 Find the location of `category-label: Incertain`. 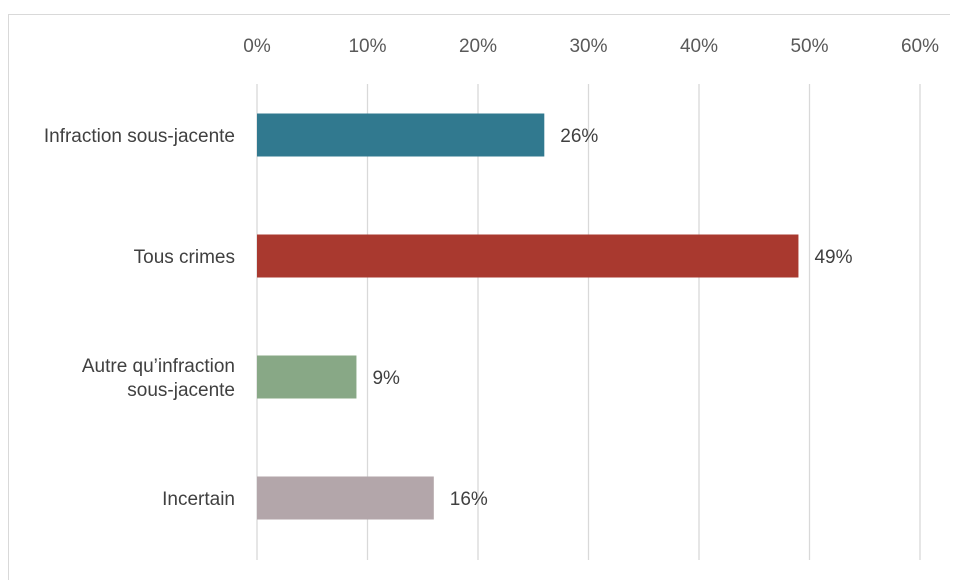

category-label: Incertain is located at coordinates (198, 499).